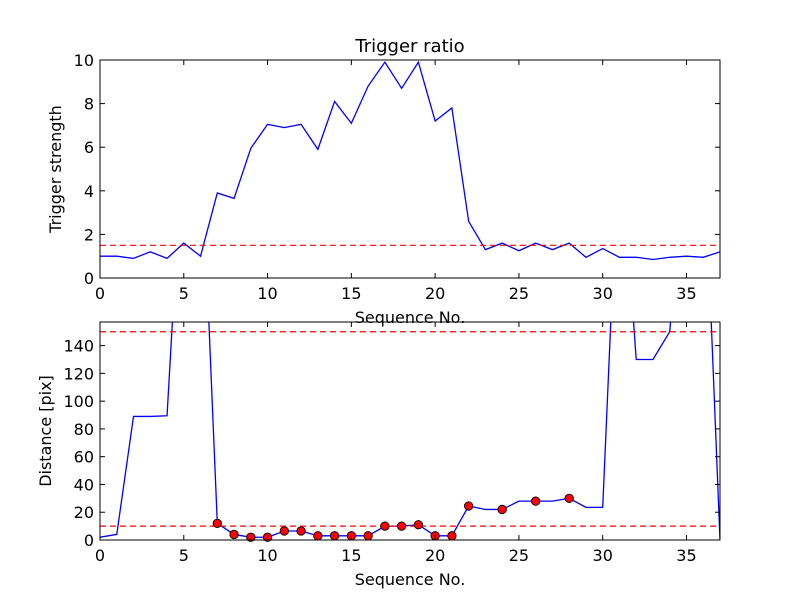 Image resolution: width=800 pixels, height=600 pixels. Describe the element at coordinates (89, 191) in the screenshot. I see `top-y-tick-label: 4` at that location.